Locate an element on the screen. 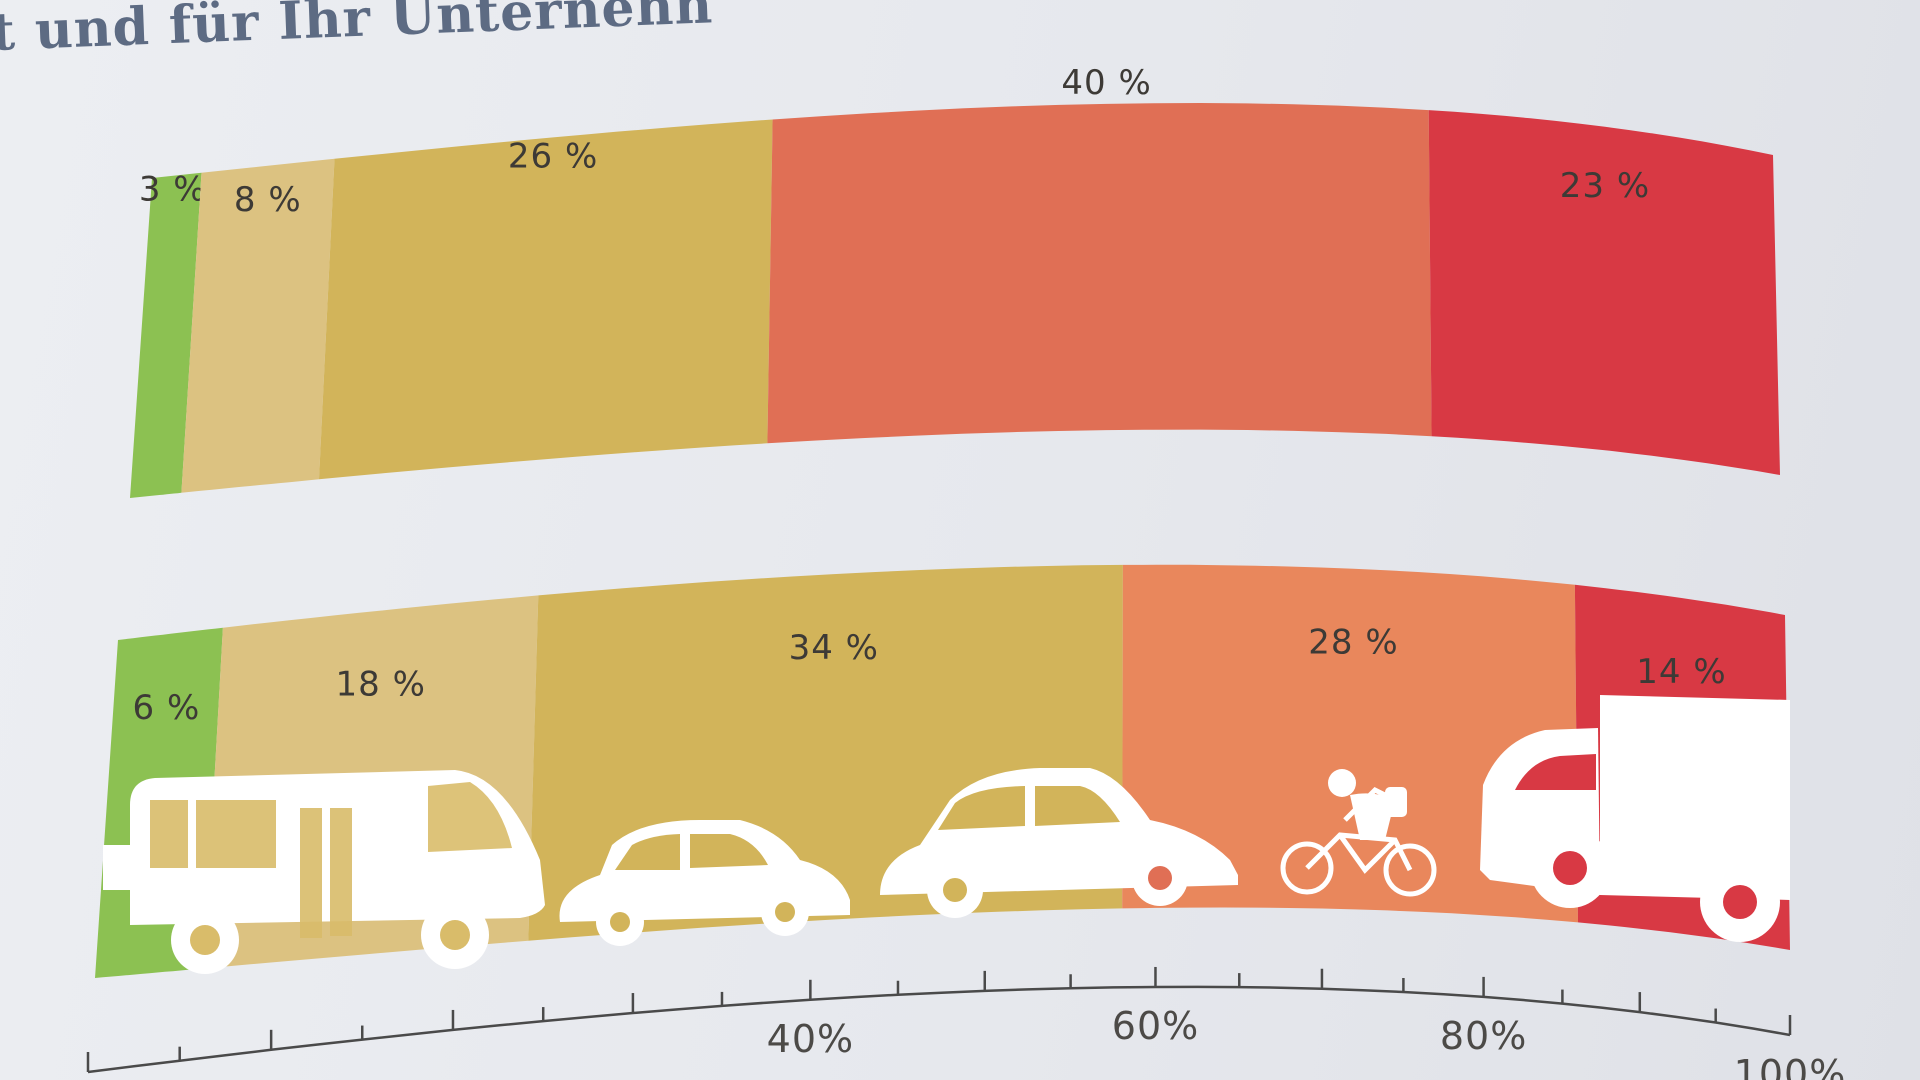 The image size is (1920, 1080). small-car-windows is located at coordinates (702, 883).